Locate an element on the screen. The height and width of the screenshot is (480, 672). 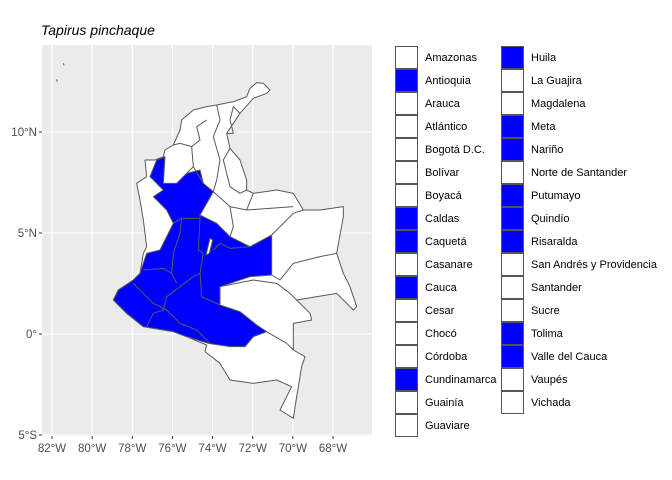
legend-item: Vaupés is located at coordinates (534, 379).